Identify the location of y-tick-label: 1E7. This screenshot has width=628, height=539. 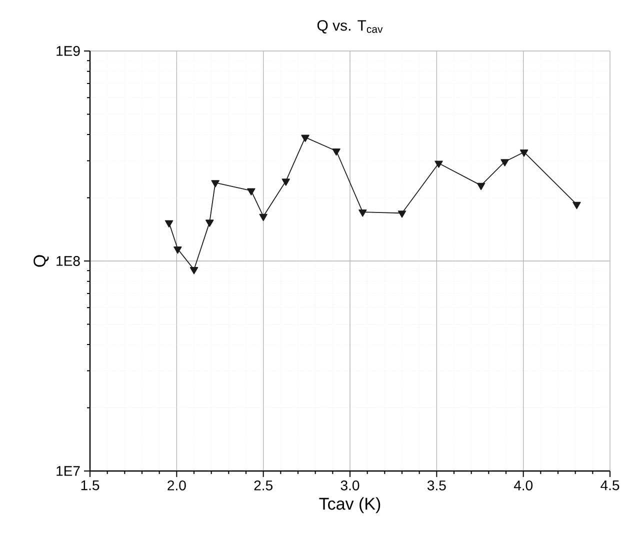
(68, 471).